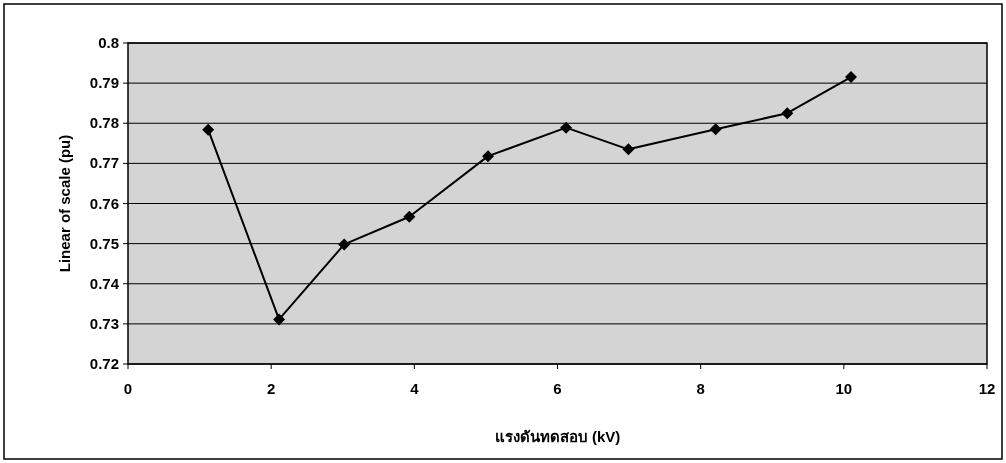  What do you see at coordinates (104, 123) in the screenshot?
I see `y-tick-label: 0.78` at bounding box center [104, 123].